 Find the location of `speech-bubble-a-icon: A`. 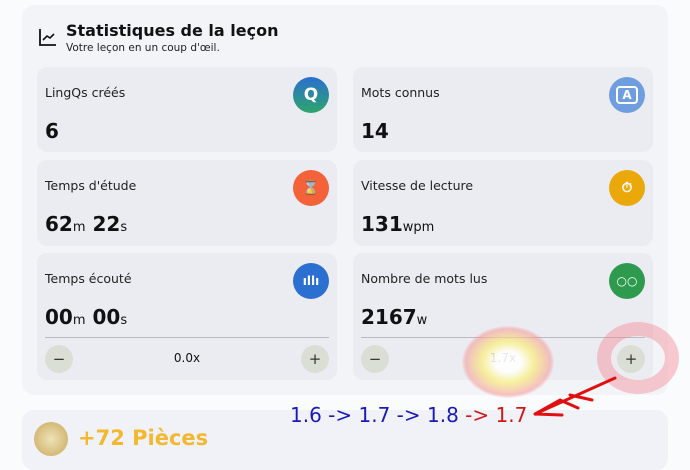

speech-bubble-a-icon: A is located at coordinates (627, 95).